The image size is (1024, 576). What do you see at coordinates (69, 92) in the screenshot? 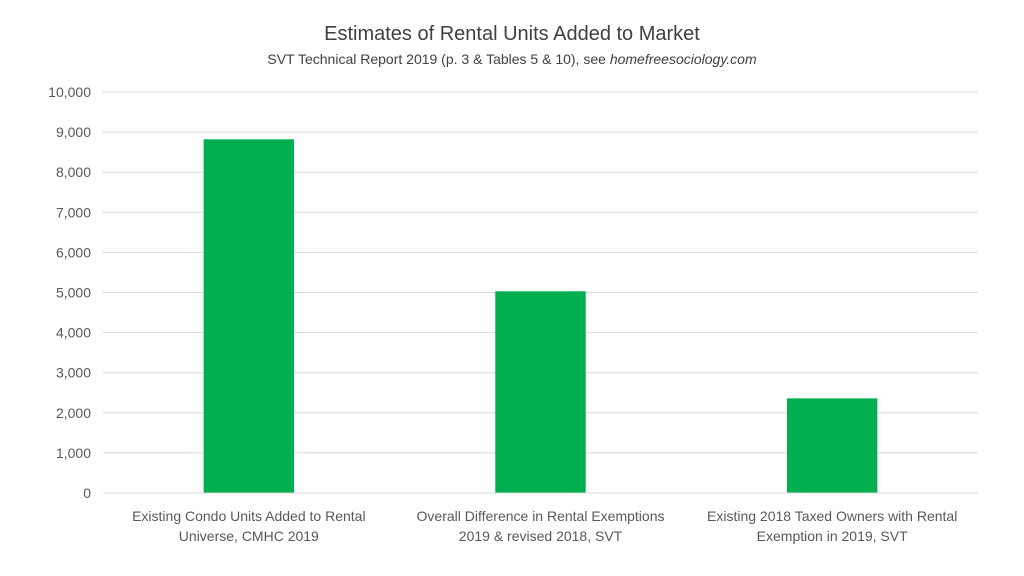
I see `y-tick-label: 10,000` at bounding box center [69, 92].